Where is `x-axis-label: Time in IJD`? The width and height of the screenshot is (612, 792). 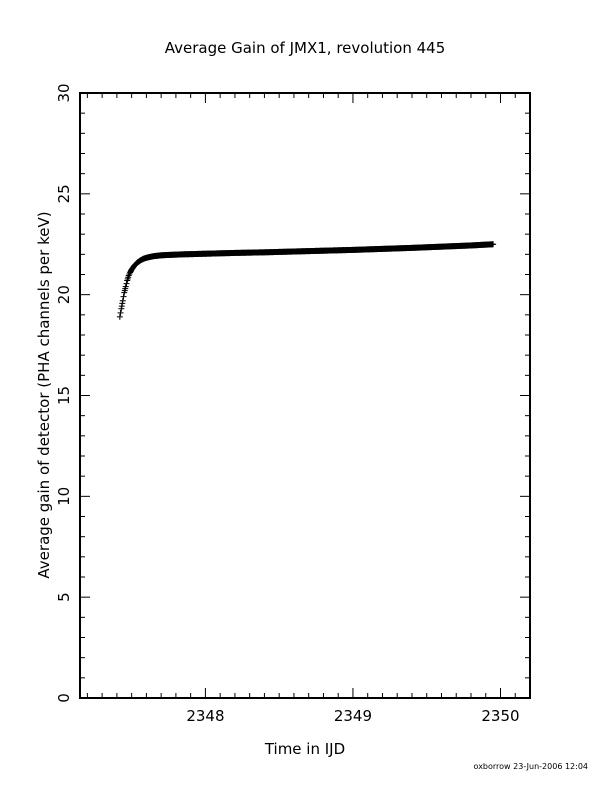
x-axis-label: Time in IJD is located at coordinates (304, 749).